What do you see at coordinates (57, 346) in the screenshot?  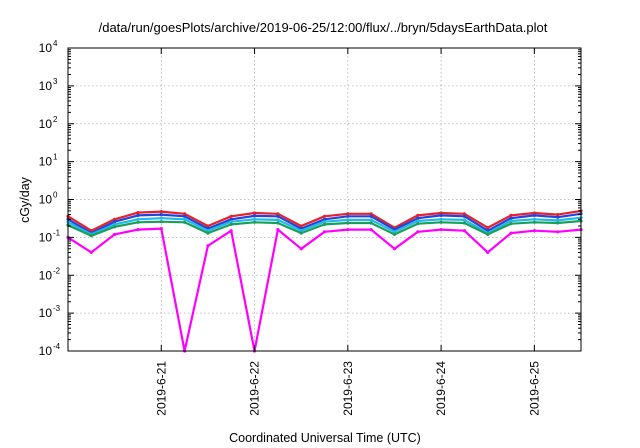 I see `y-tick-exponent: -4` at bounding box center [57, 346].